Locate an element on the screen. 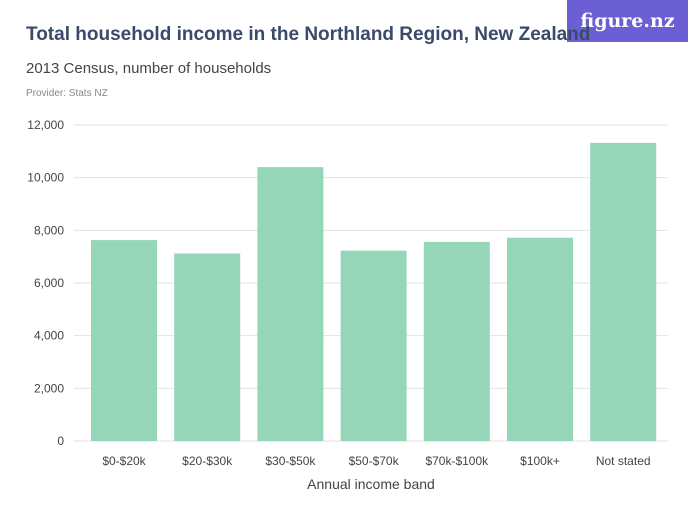 This screenshot has width=700, height=525. x-tick-label: $0-$20k is located at coordinates (124, 461).